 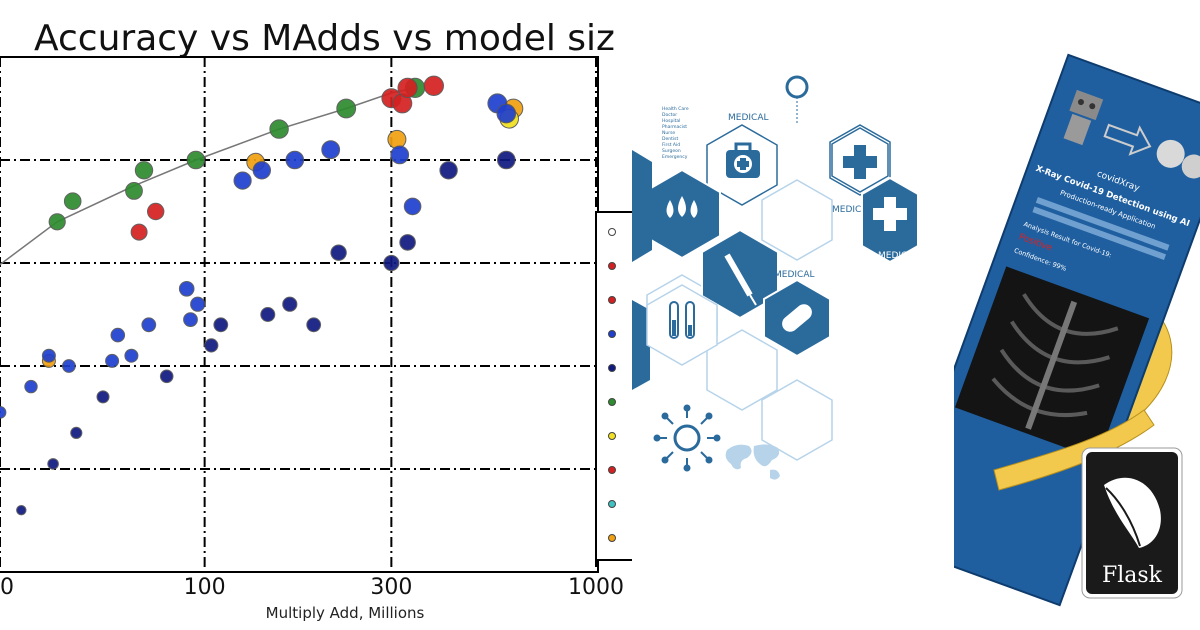 What do you see at coordinates (7, 587) in the screenshot?
I see `x-tick-label: 30` at bounding box center [7, 587].